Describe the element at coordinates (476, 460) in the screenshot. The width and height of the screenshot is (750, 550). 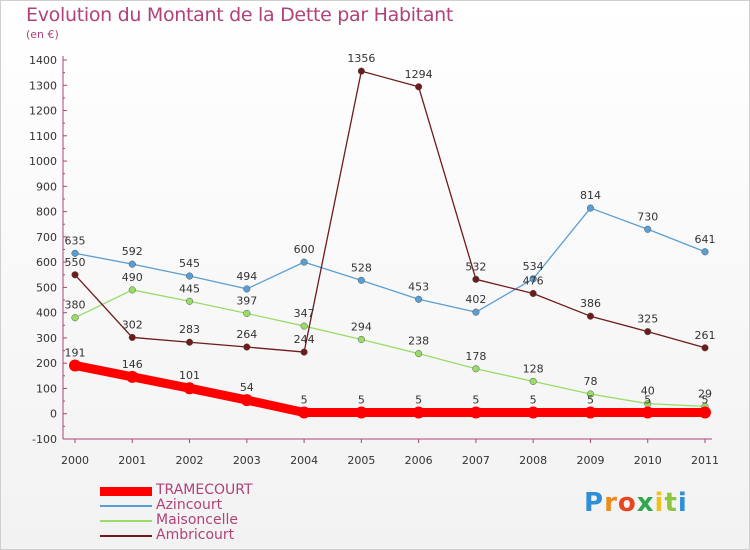
I see `x-tick-label: 2007` at that location.